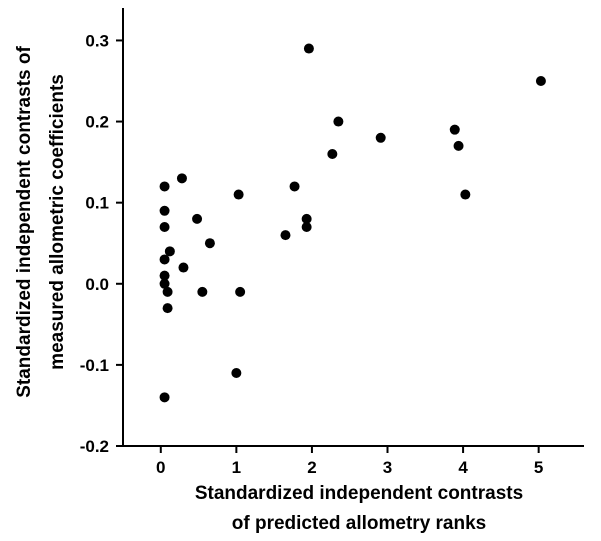 The height and width of the screenshot is (541, 601). What do you see at coordinates (359, 523) in the screenshot?
I see `x-axis-title-line-2: of predicted allometry ranks` at bounding box center [359, 523].